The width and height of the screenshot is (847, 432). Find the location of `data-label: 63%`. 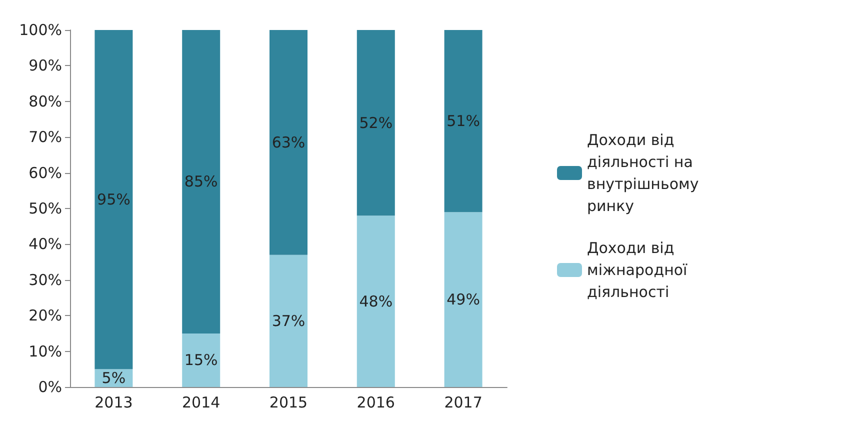

data-label: 63% is located at coordinates (289, 142).